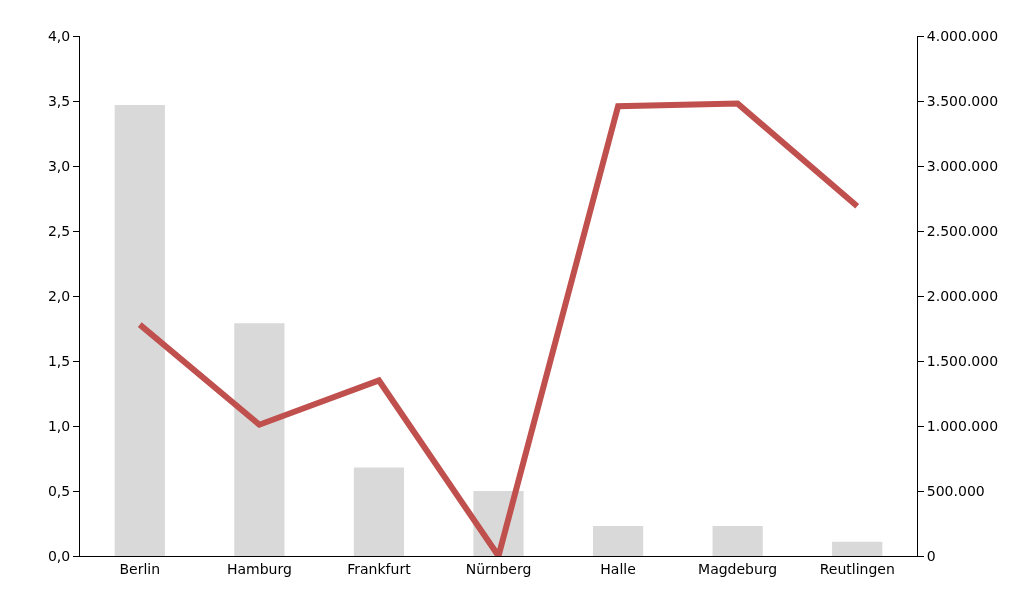 The image size is (1035, 614). What do you see at coordinates (962, 230) in the screenshot?
I see `y2-tick-label: 2.500.000` at bounding box center [962, 230].